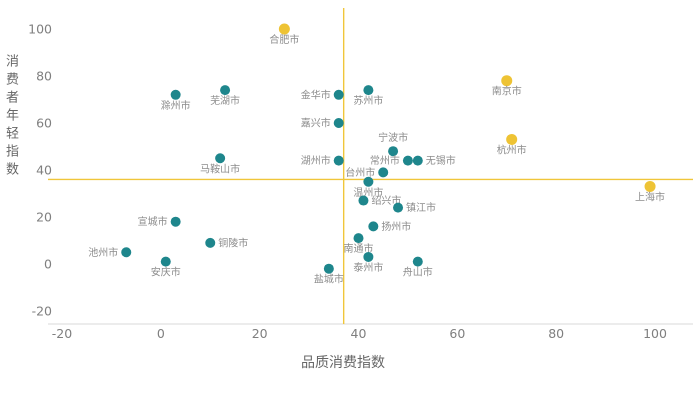 This screenshot has height=406, width=700. Describe the element at coordinates (316, 94) in the screenshot. I see `scatter-point-label: 金华市` at that location.